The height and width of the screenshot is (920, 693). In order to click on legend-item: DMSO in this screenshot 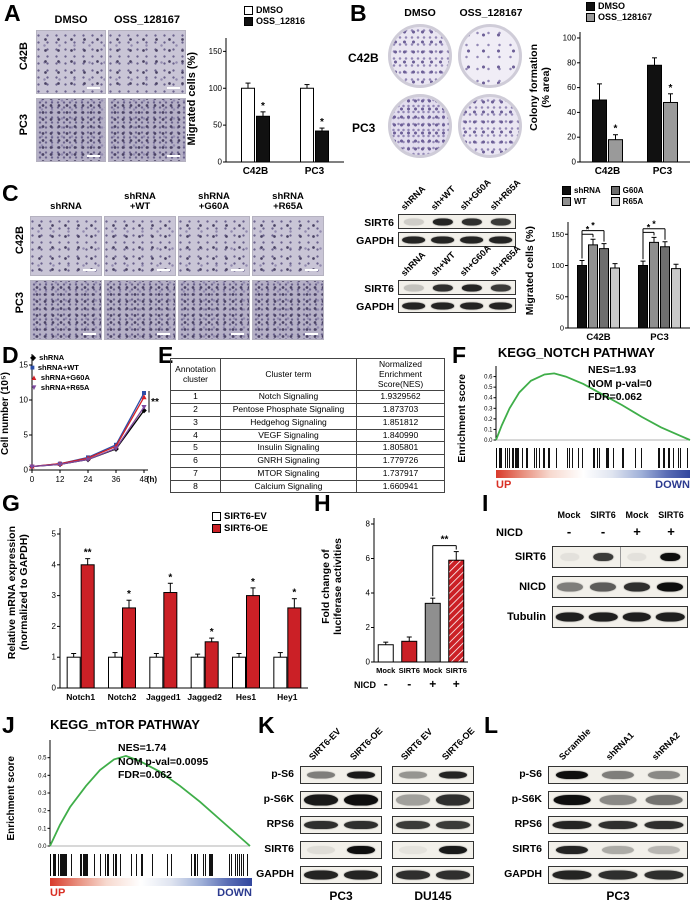, I will do `click(274, 10)`.